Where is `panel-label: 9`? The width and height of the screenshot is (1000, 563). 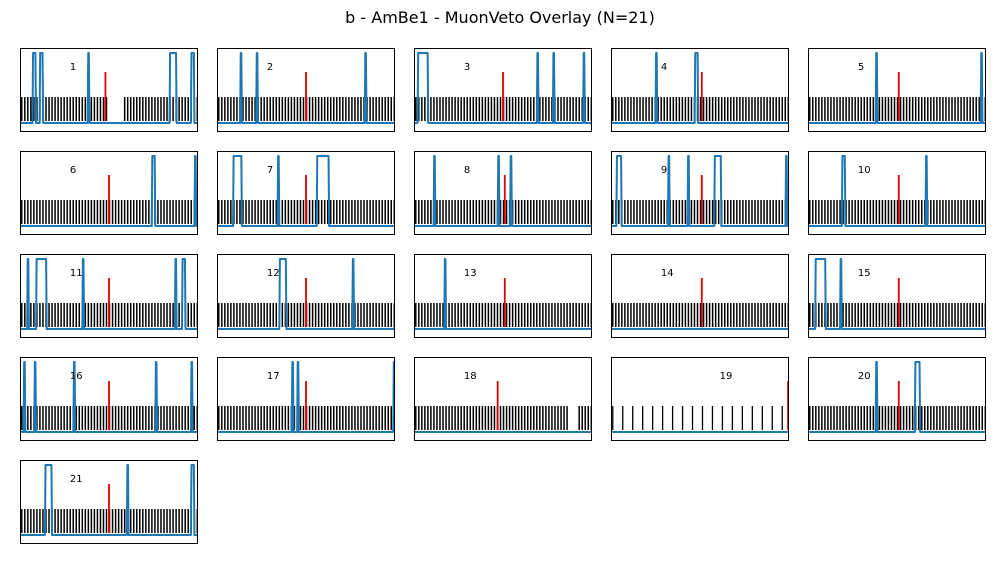 panel-label: 9 is located at coordinates (664, 170).